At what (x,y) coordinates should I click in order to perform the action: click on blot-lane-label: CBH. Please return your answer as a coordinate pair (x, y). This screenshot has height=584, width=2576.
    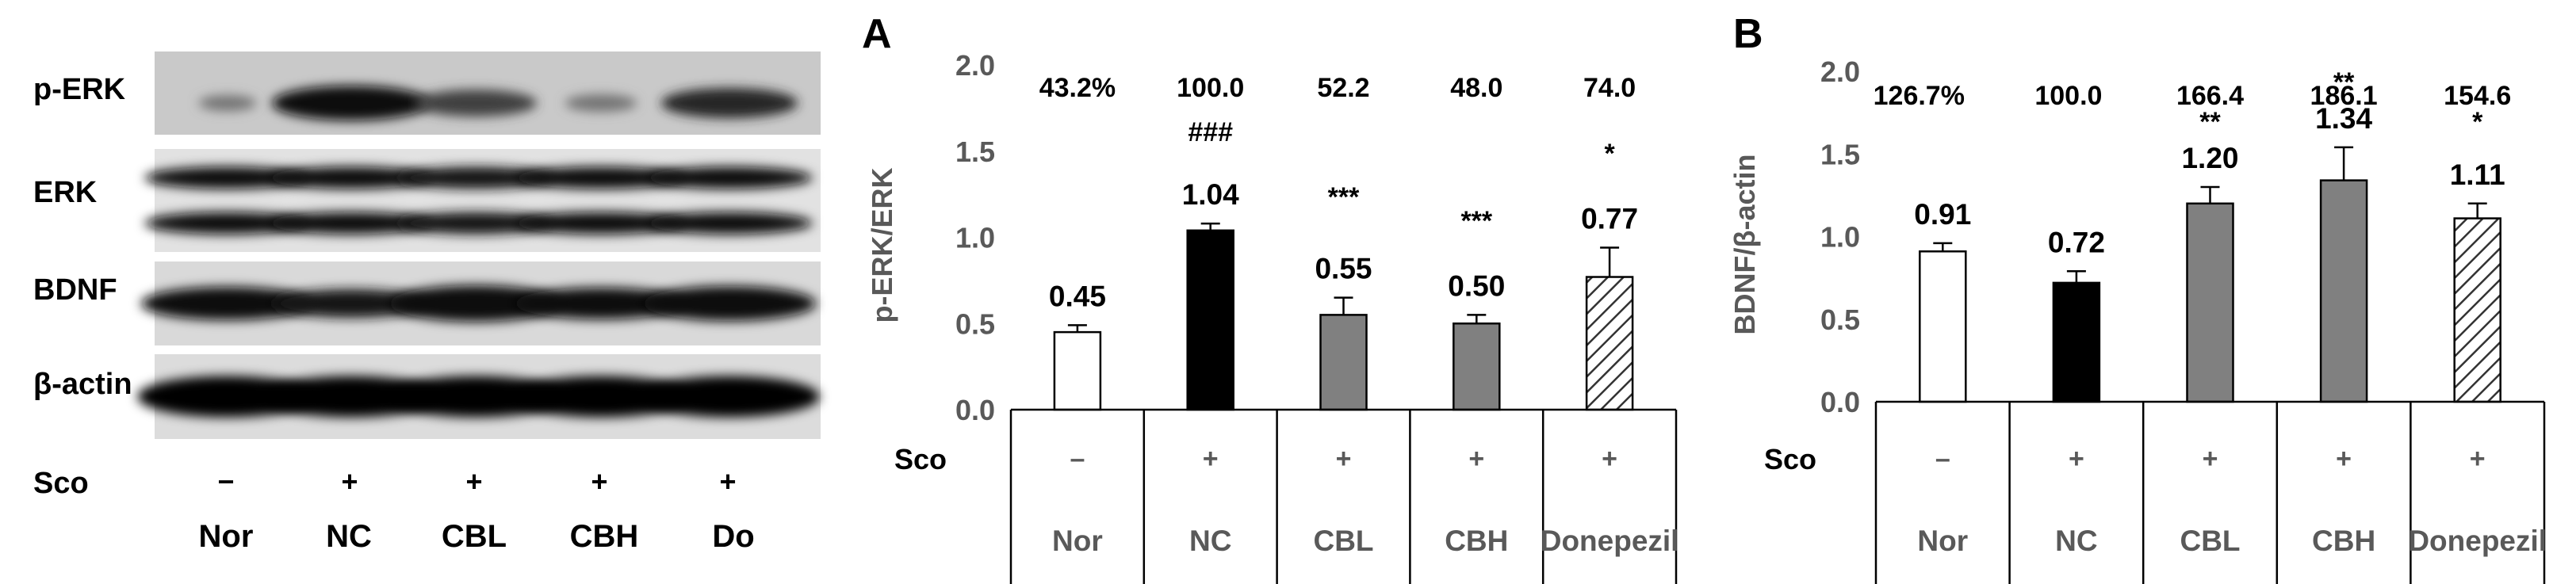
    Looking at the image, I should click on (604, 536).